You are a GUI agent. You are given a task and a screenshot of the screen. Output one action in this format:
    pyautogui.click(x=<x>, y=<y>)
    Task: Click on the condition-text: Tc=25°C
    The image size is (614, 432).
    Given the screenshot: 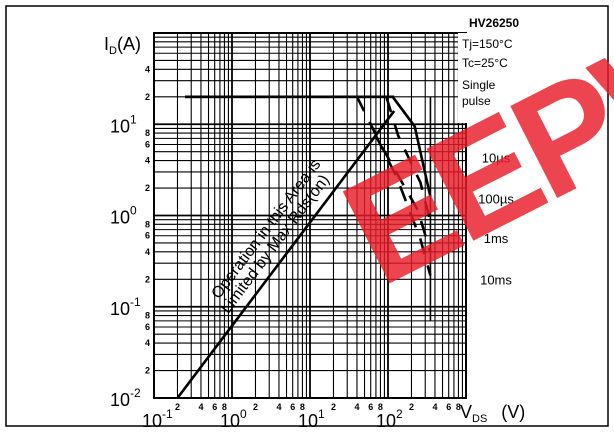 What is the action you would take?
    pyautogui.click(x=485, y=63)
    